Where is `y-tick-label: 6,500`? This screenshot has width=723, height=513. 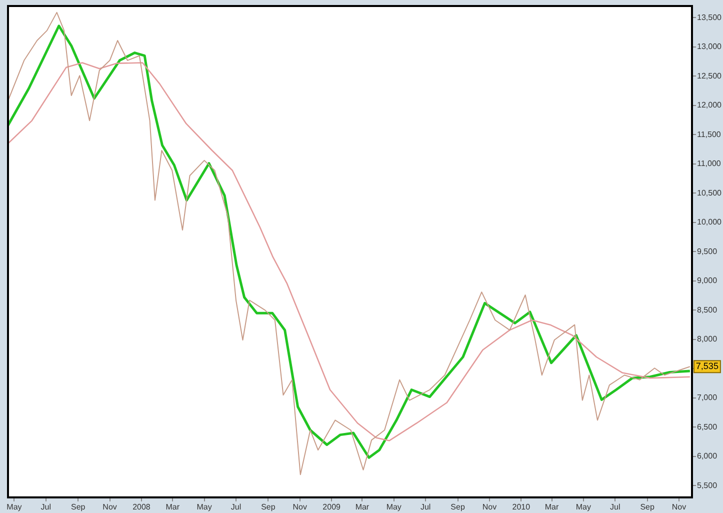 y-tick-label: 6,500 is located at coordinates (707, 427).